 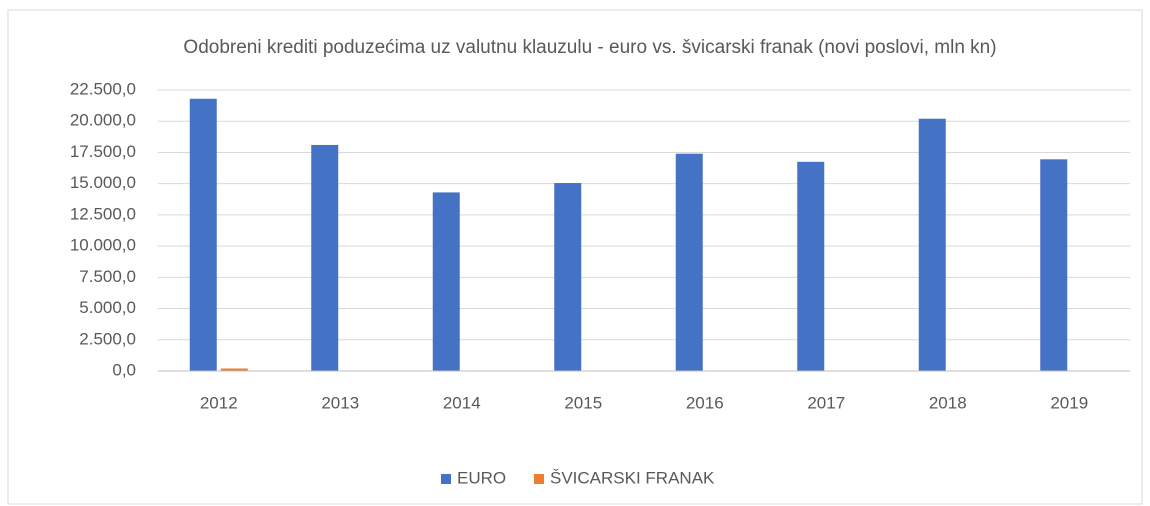 I want to click on x-tick-label: 2016, so click(x=705, y=402).